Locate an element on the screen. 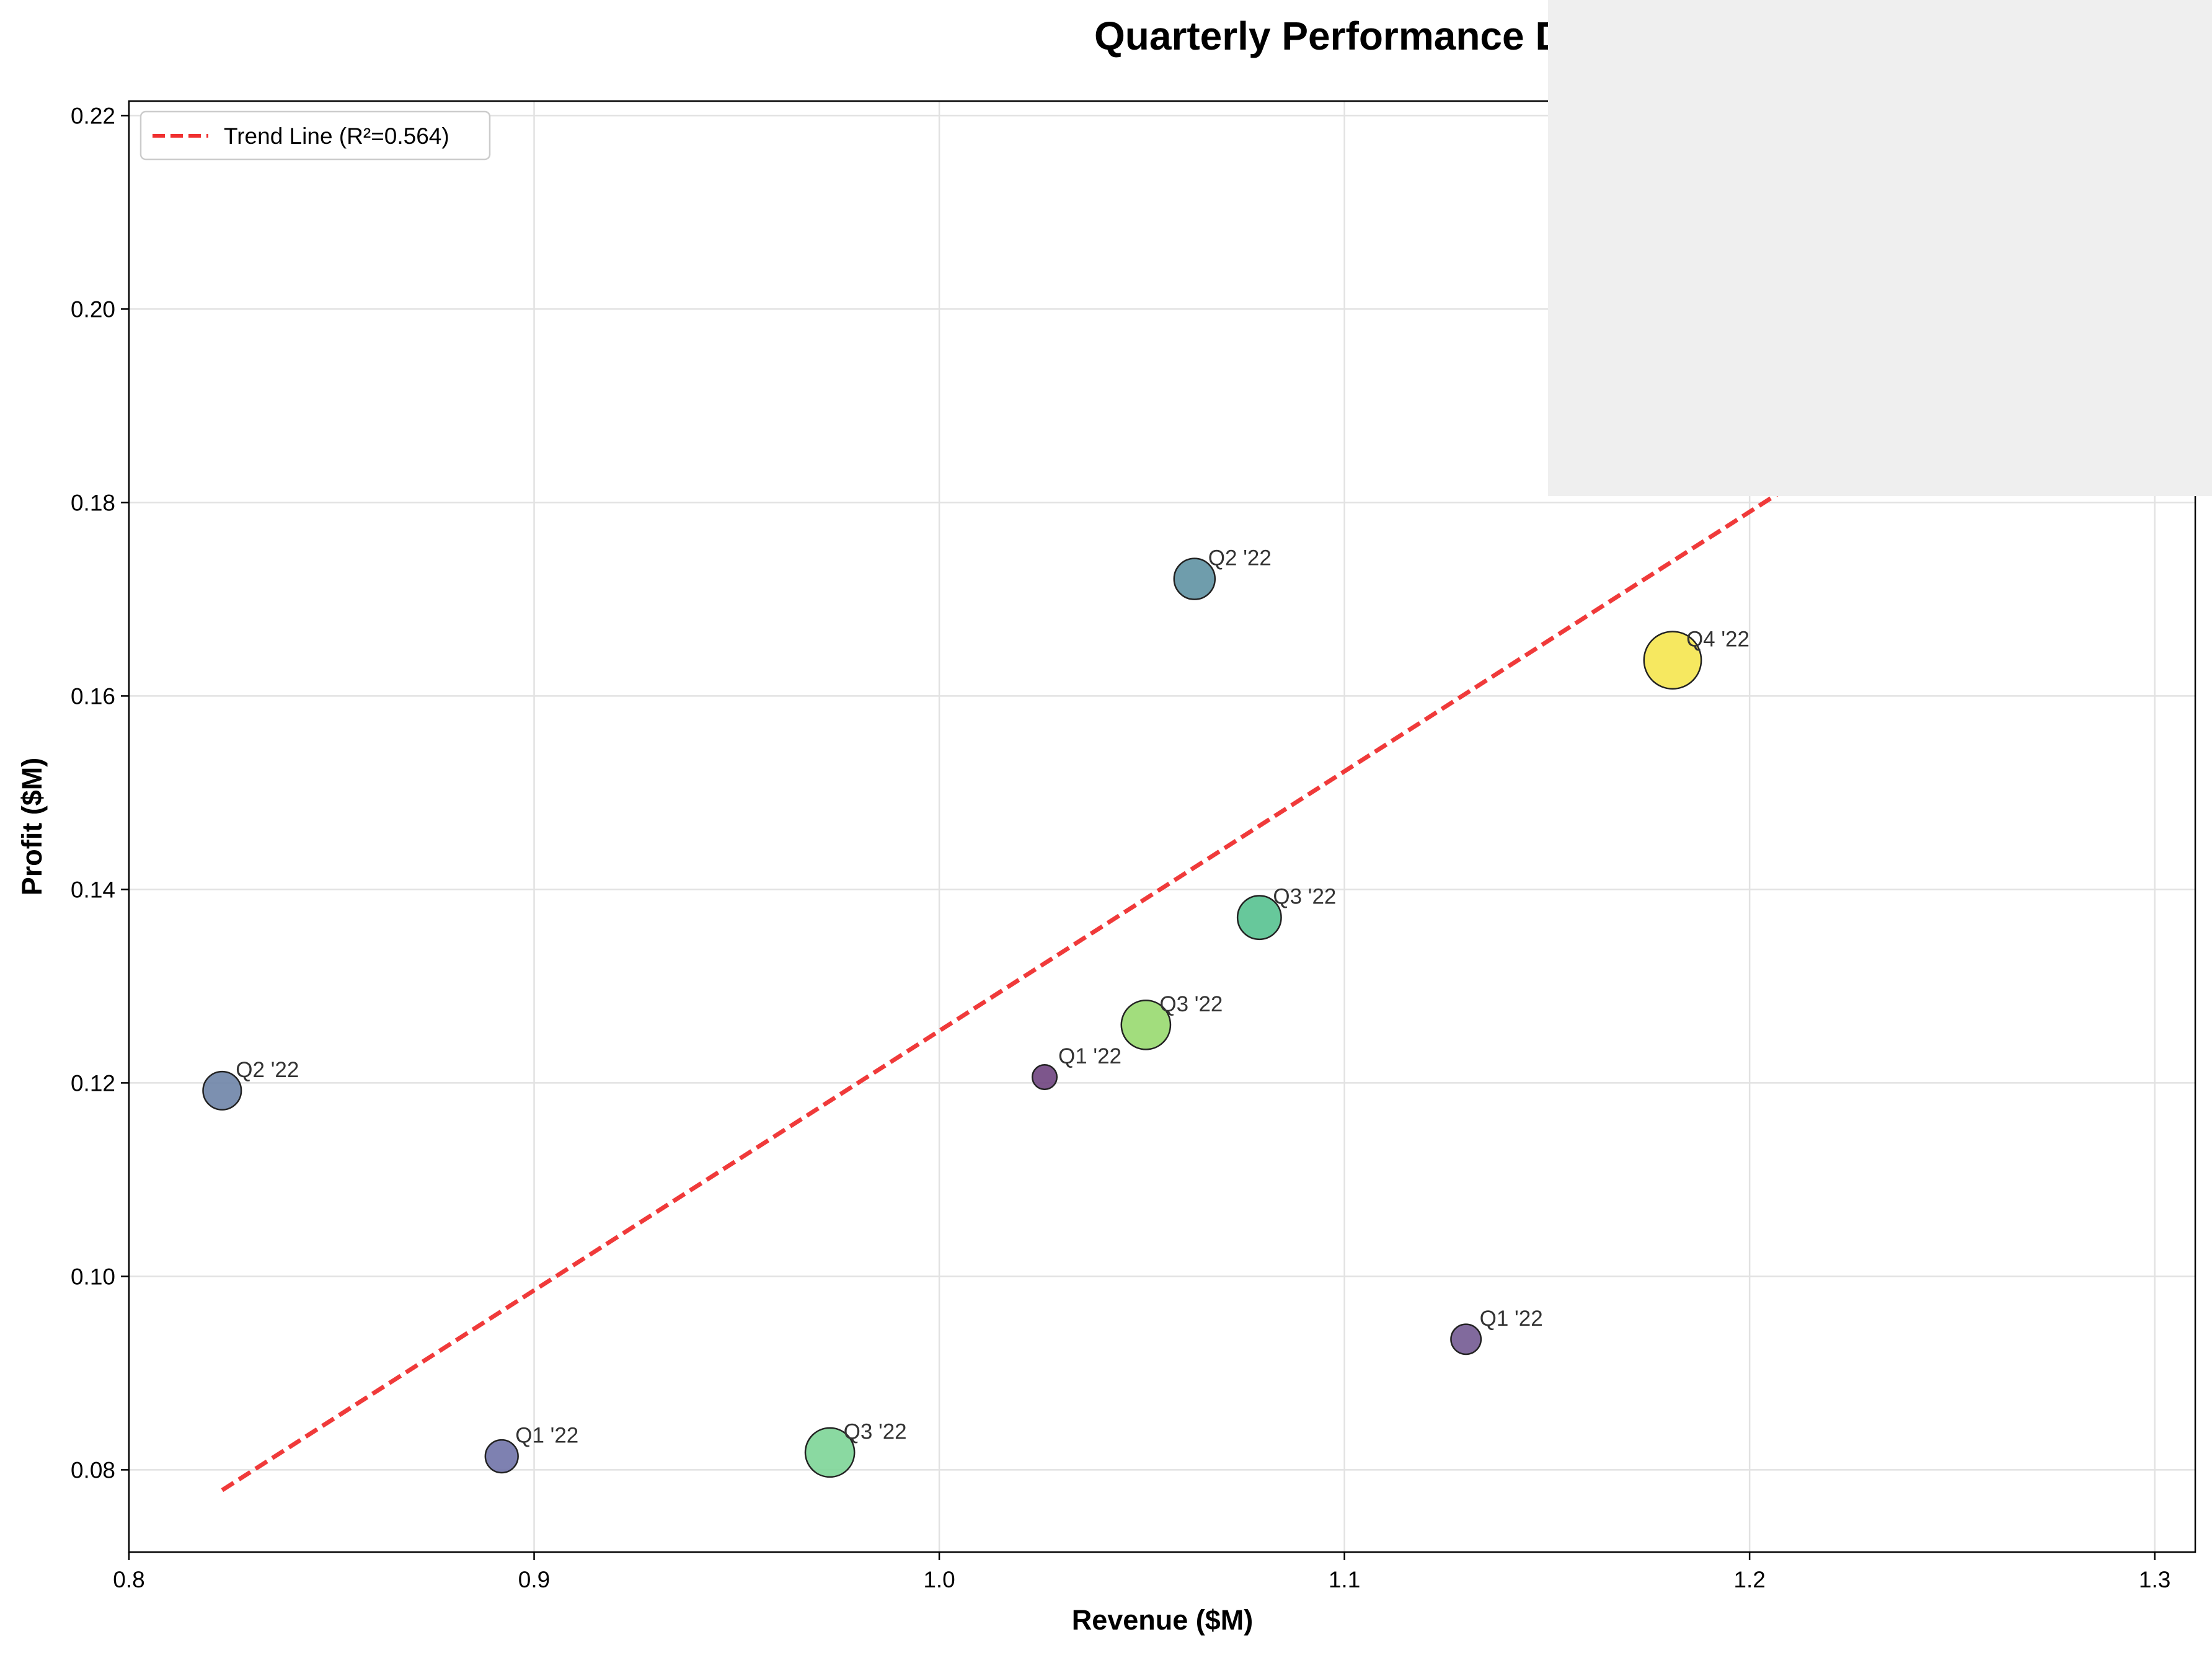 The height and width of the screenshot is (1655, 2212). y-tick-label: 0.14 is located at coordinates (93, 890).